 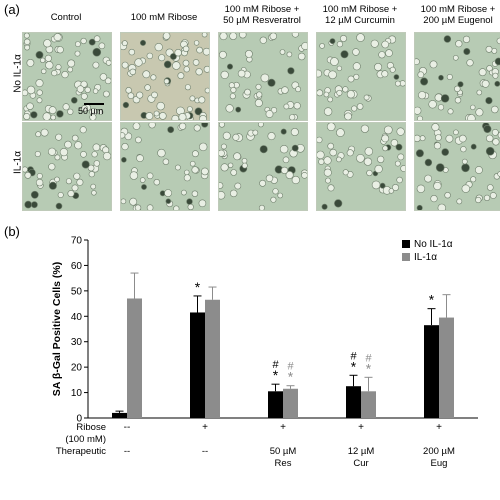 I want to click on y-tick-label: 0, so click(x=79, y=419).